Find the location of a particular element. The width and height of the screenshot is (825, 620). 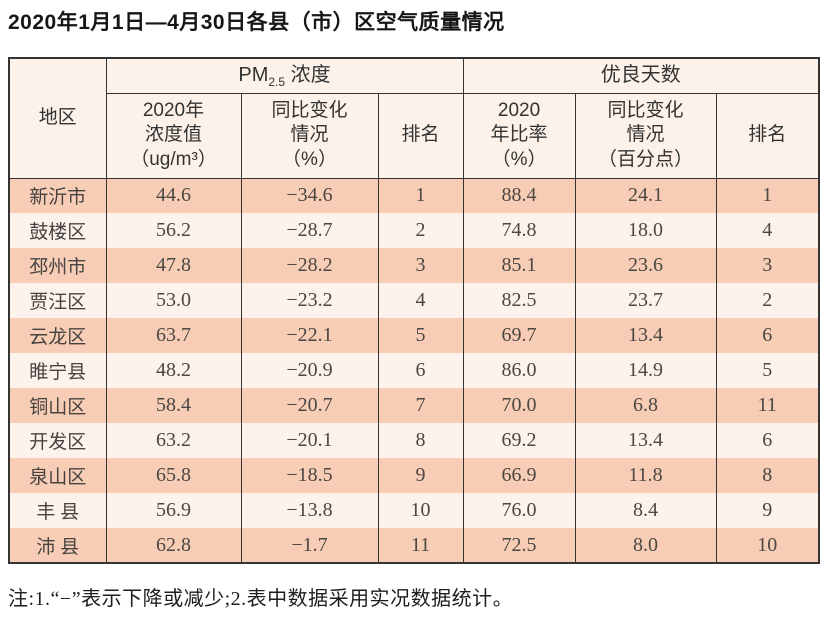

table-row: 邳州市 47.8 −28.2 3 85.1 23.6 3 is located at coordinates (414, 265).